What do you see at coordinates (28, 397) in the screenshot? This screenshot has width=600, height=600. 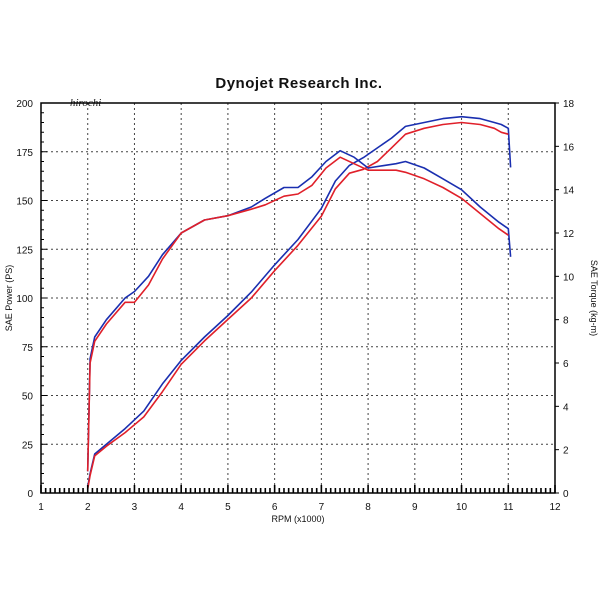 I see `y-tick-label-left: 50` at bounding box center [28, 397].